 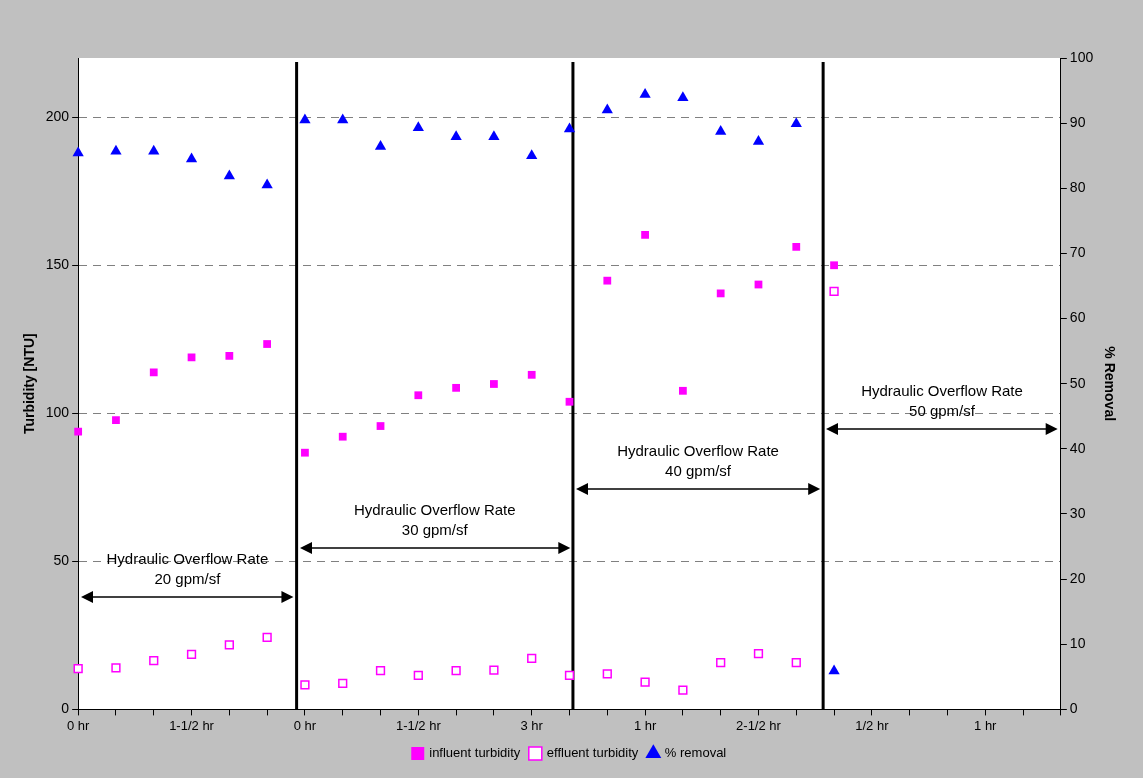 I want to click on y-tick-label: 200, so click(x=57, y=116).